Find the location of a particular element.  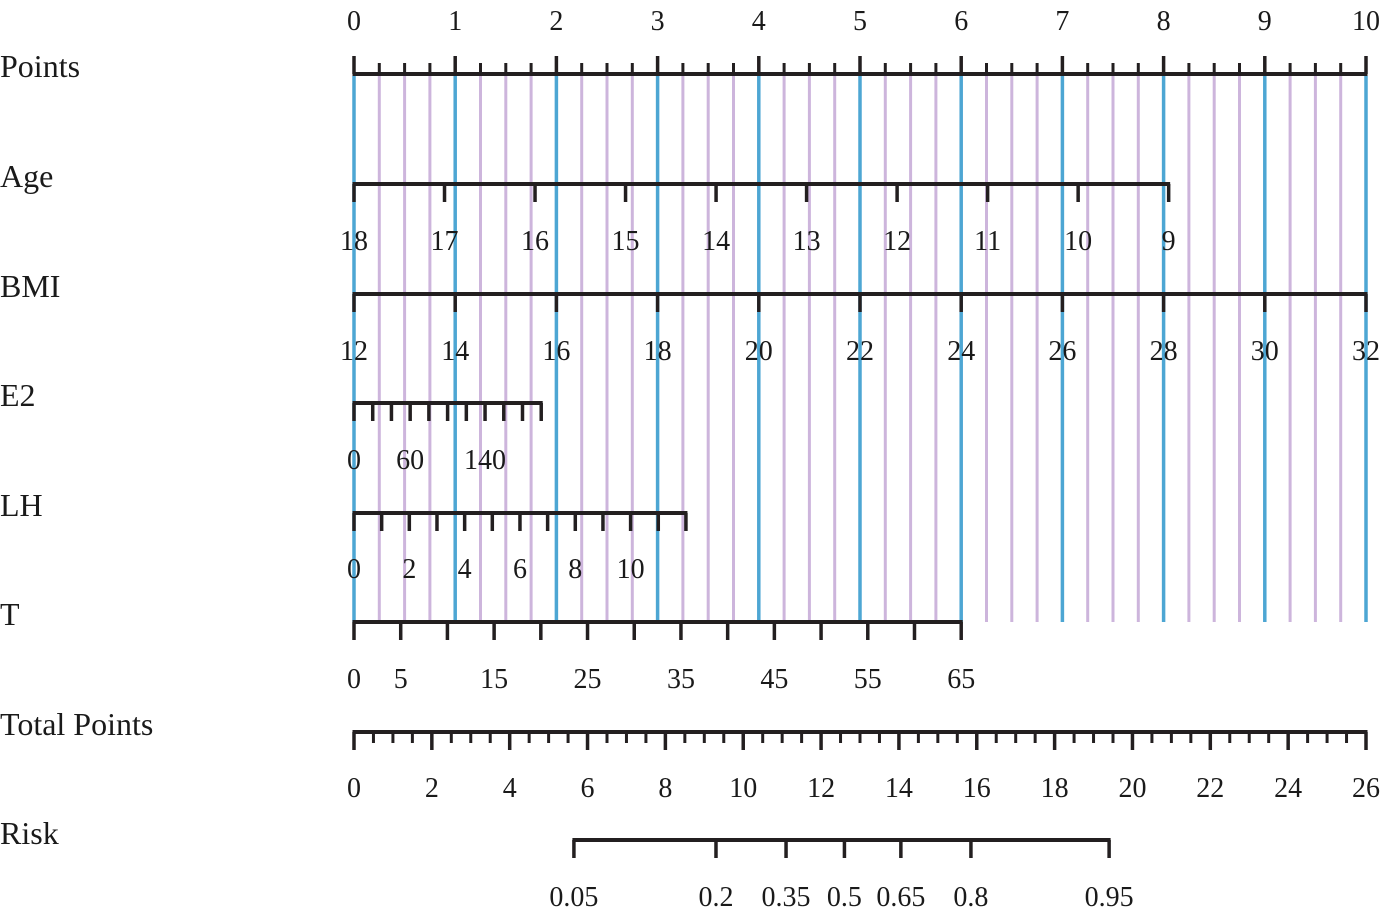

tick-label-lh: 2 is located at coordinates (409, 569).